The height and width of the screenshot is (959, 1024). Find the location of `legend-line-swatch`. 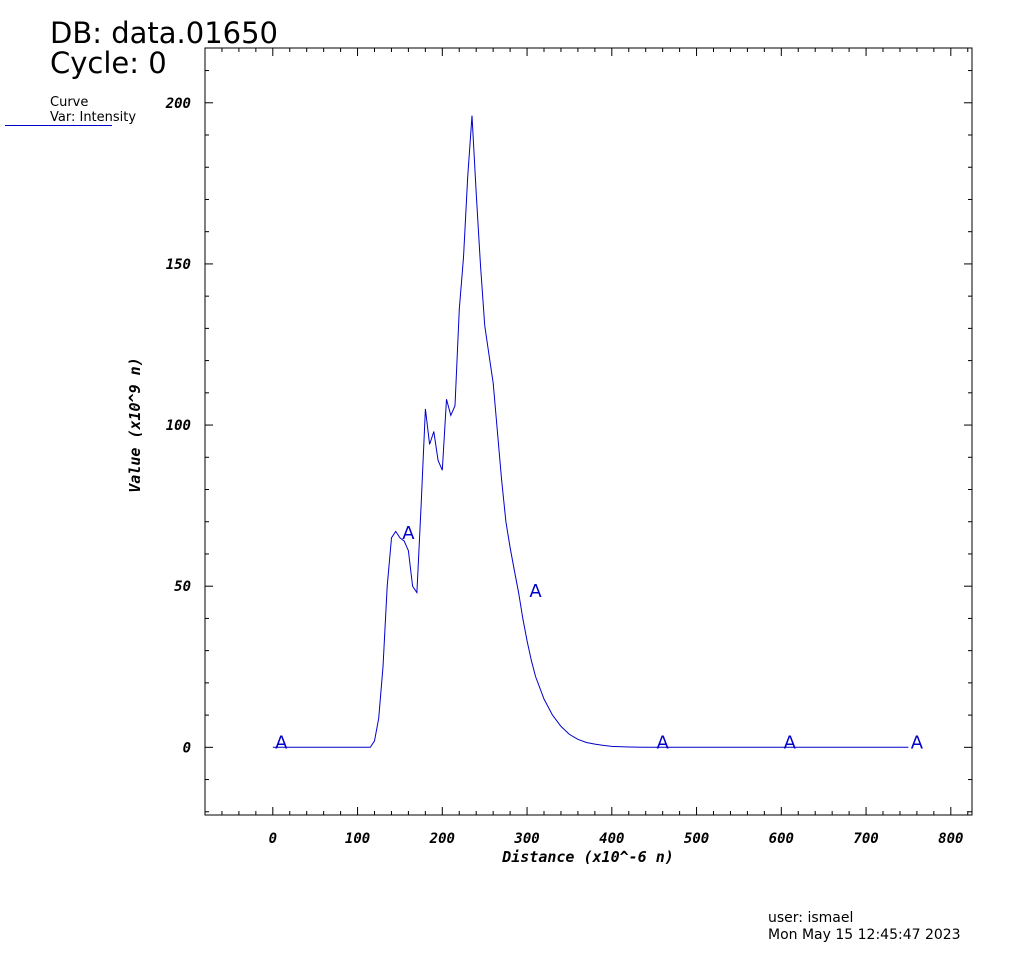

legend-line-swatch is located at coordinates (58, 125).